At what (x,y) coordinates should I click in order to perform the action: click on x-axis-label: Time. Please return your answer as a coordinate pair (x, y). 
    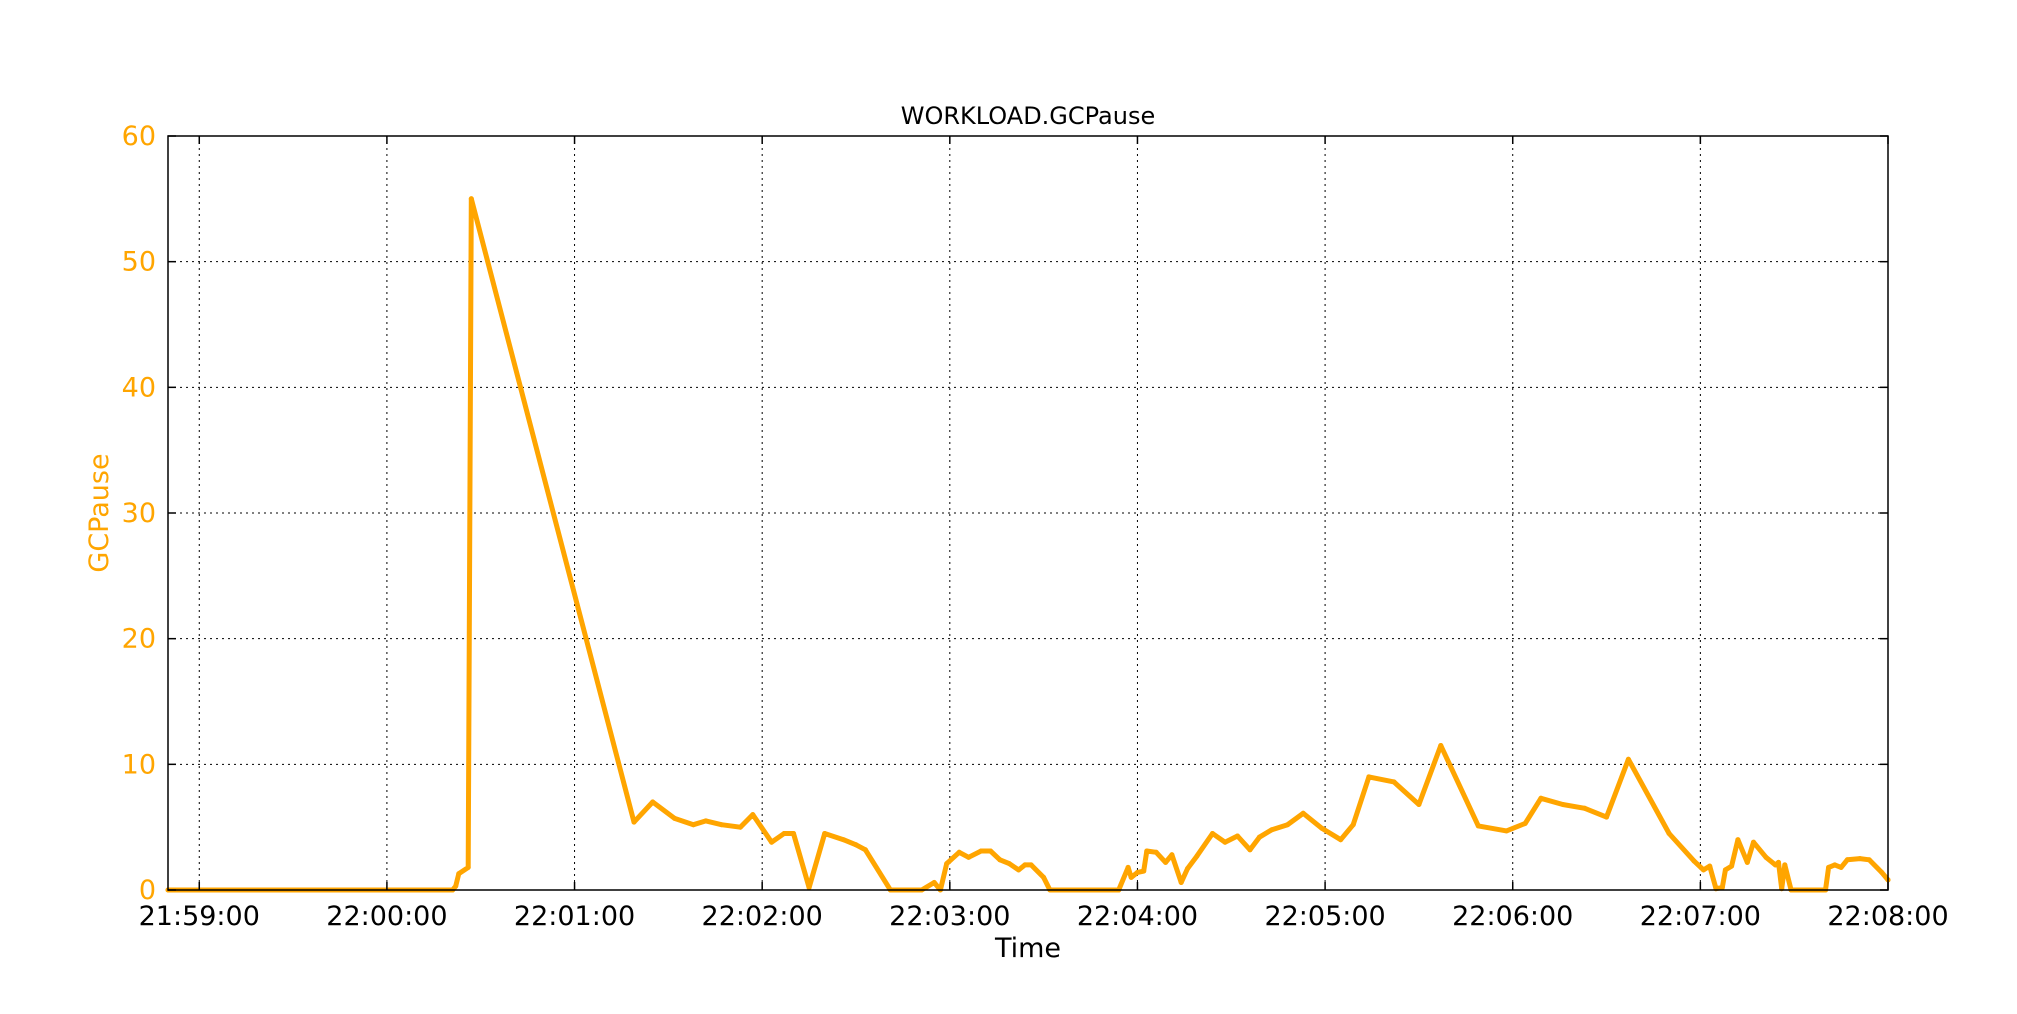
    Looking at the image, I should click on (1027, 948).